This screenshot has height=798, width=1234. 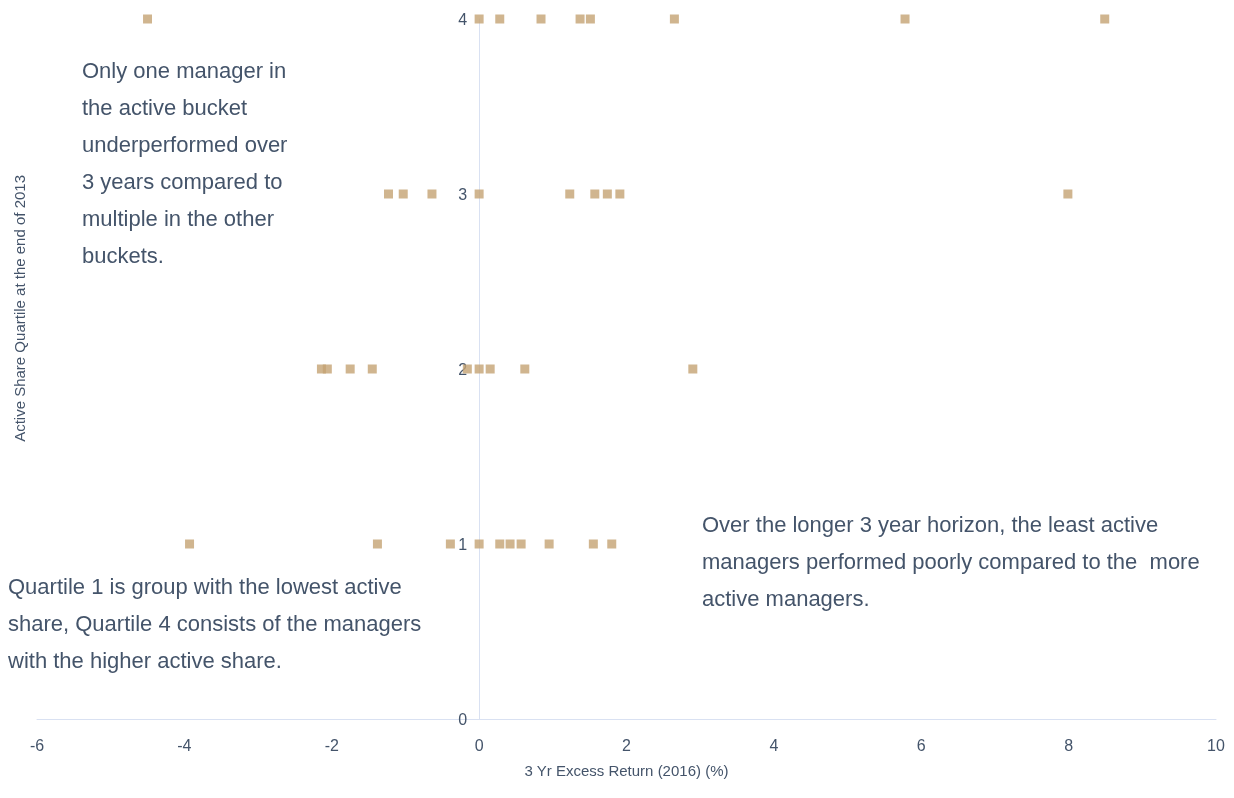 I want to click on y-tick-label: 2, so click(x=463, y=369).